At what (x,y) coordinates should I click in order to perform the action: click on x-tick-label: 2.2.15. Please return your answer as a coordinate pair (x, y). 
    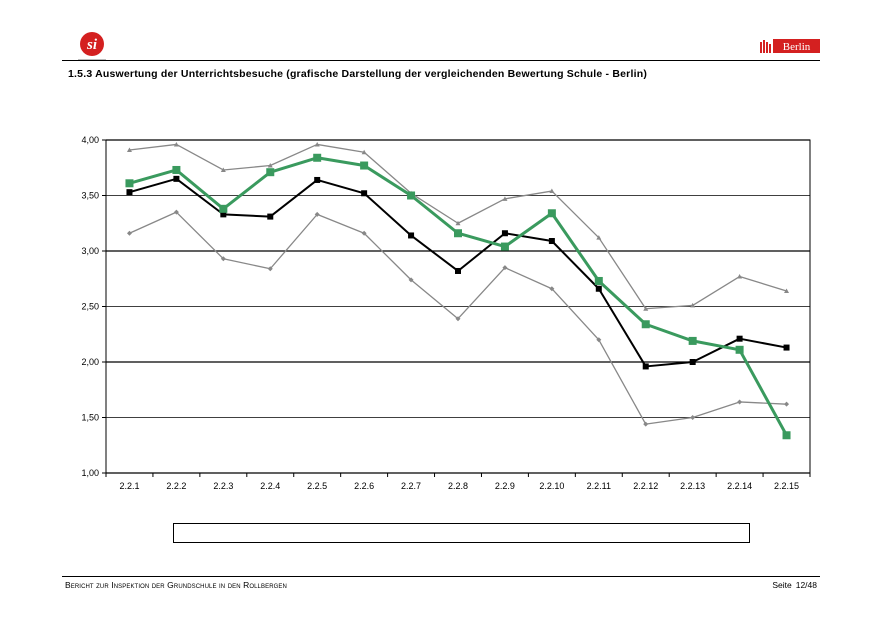
    Looking at the image, I should click on (786, 486).